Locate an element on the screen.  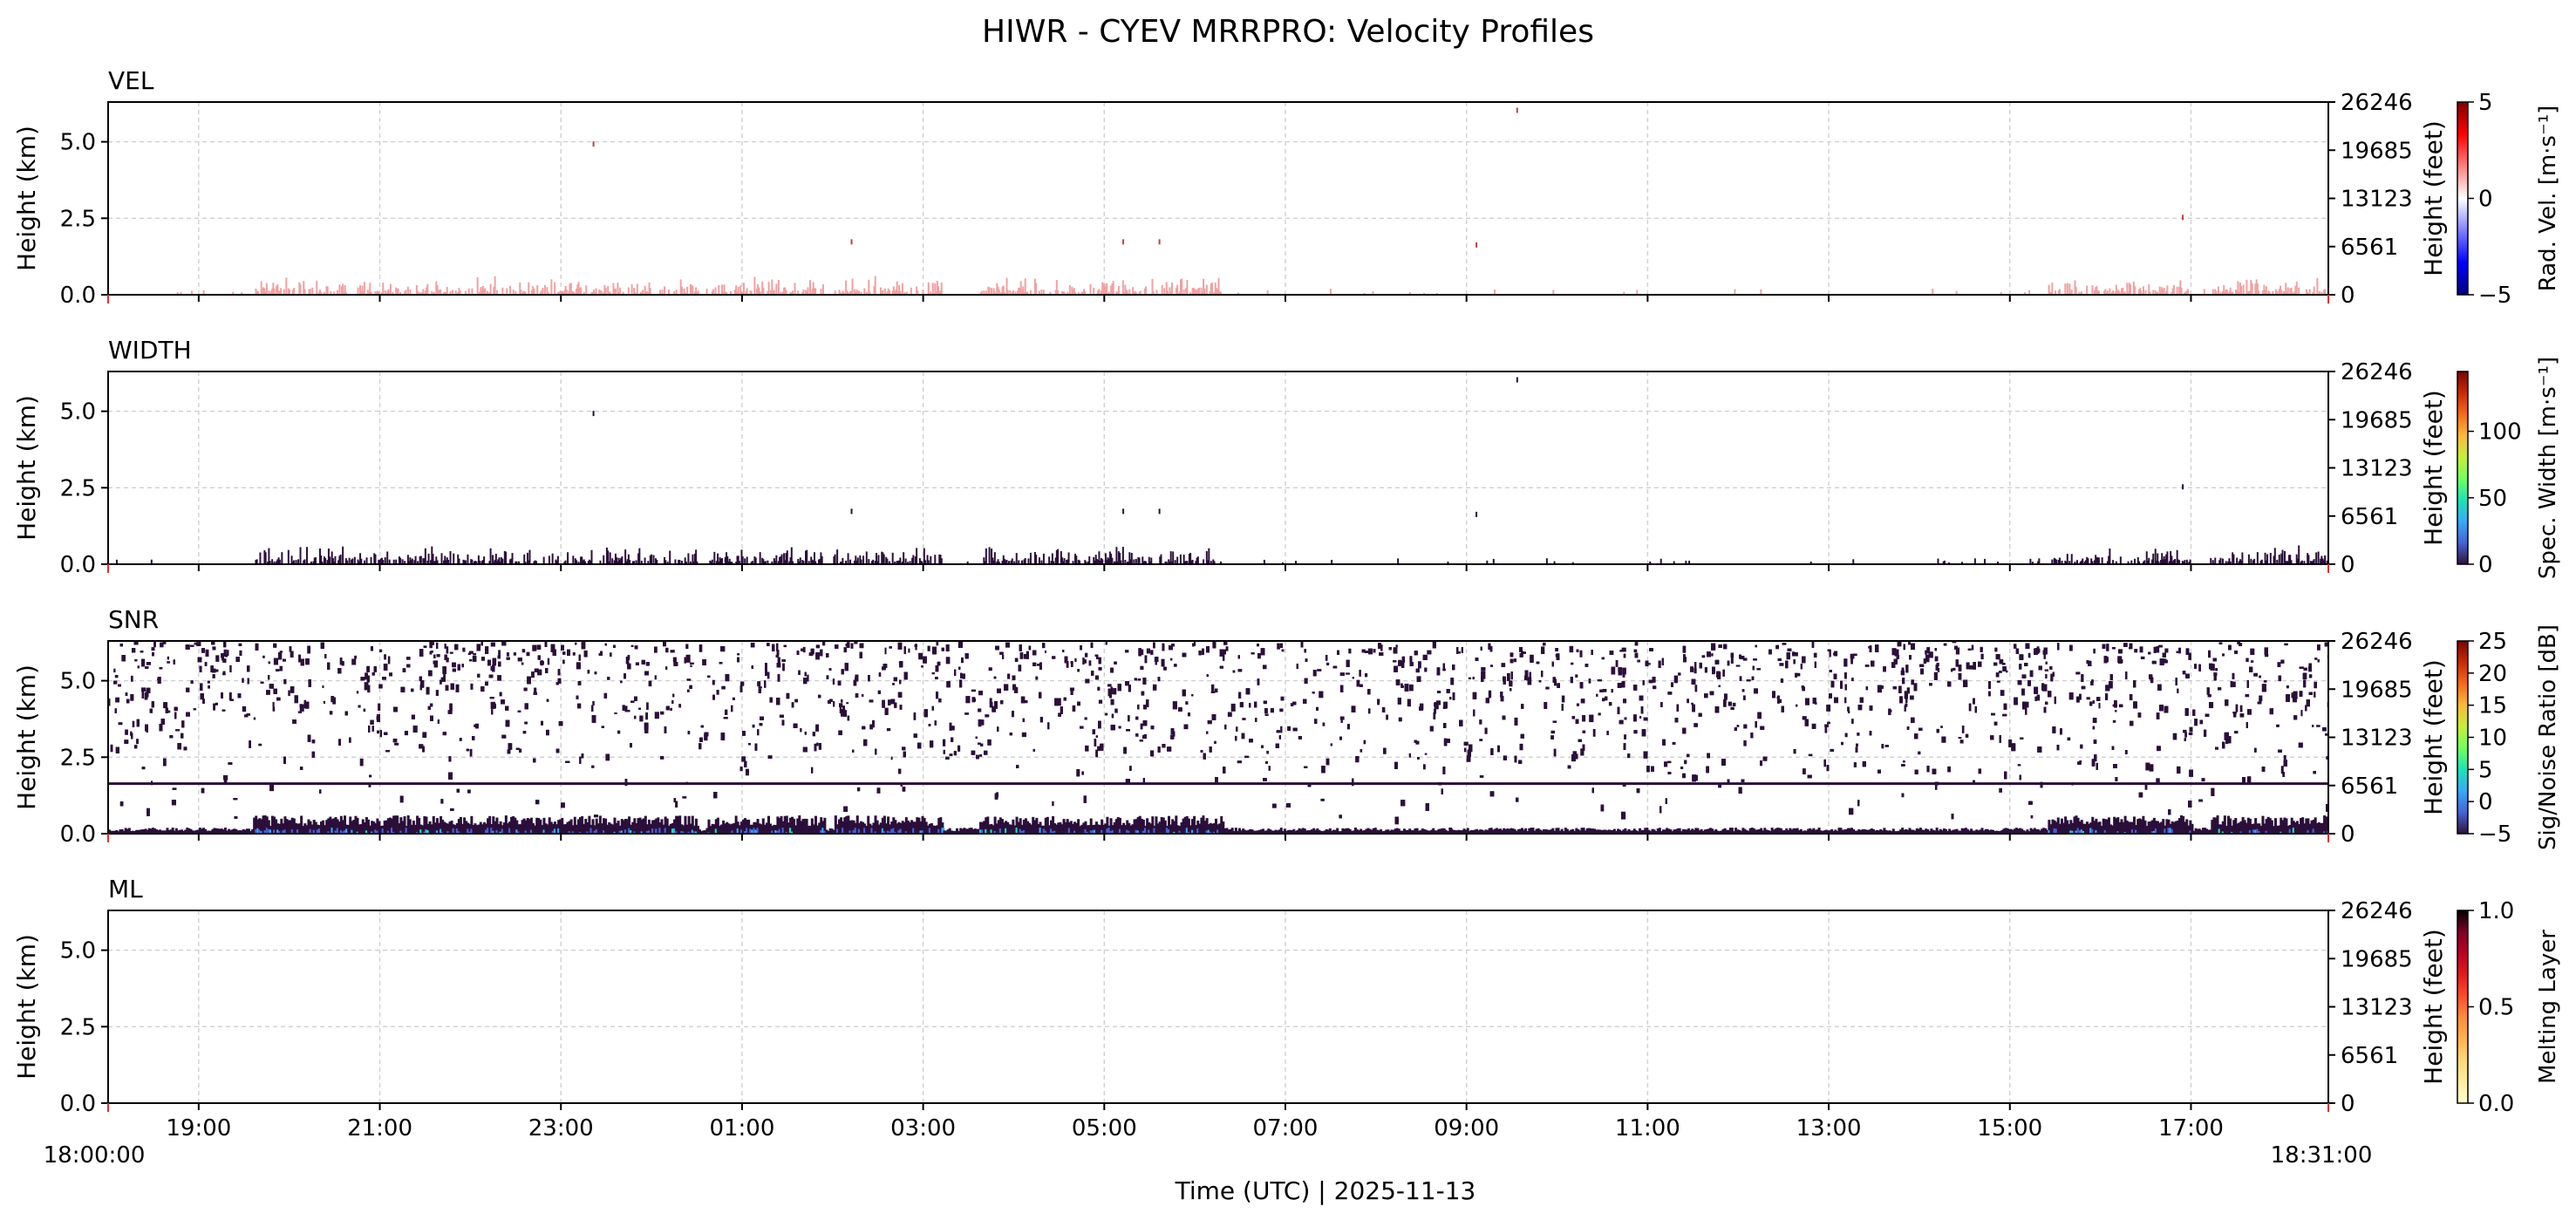
y2-axis-label: Height (feet) is located at coordinates (2433, 468).